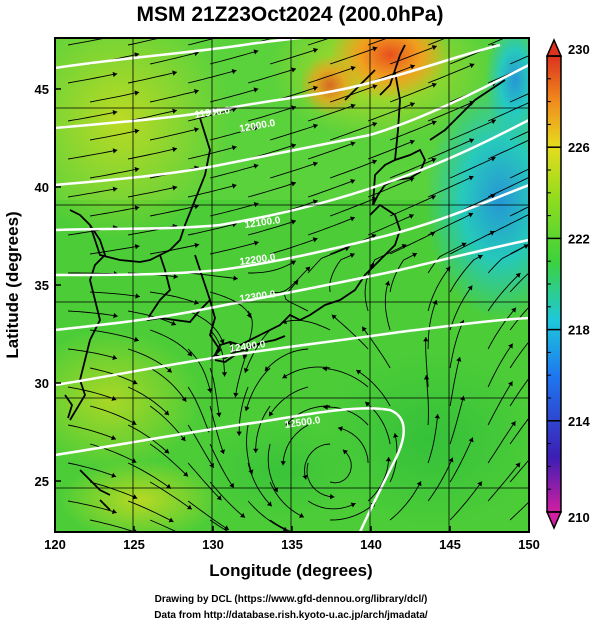 The image size is (599, 625). What do you see at coordinates (55, 544) in the screenshot?
I see `x-tick-label: 120` at bounding box center [55, 544].